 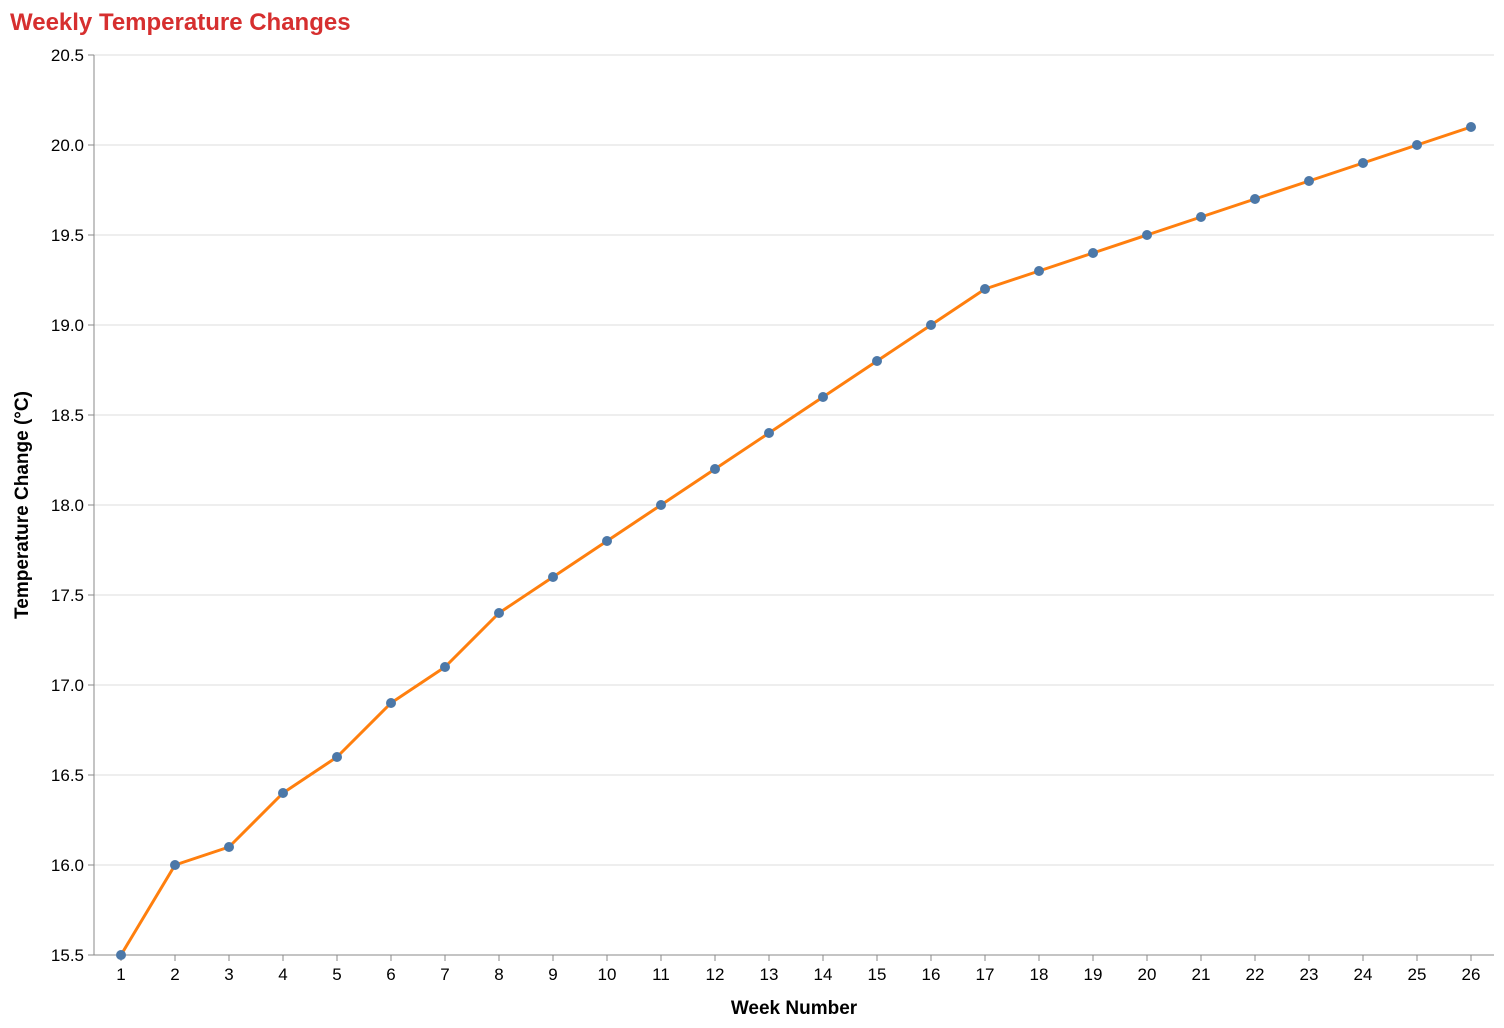 What do you see at coordinates (67, 865) in the screenshot?
I see `y-tick-label: 16.0` at bounding box center [67, 865].